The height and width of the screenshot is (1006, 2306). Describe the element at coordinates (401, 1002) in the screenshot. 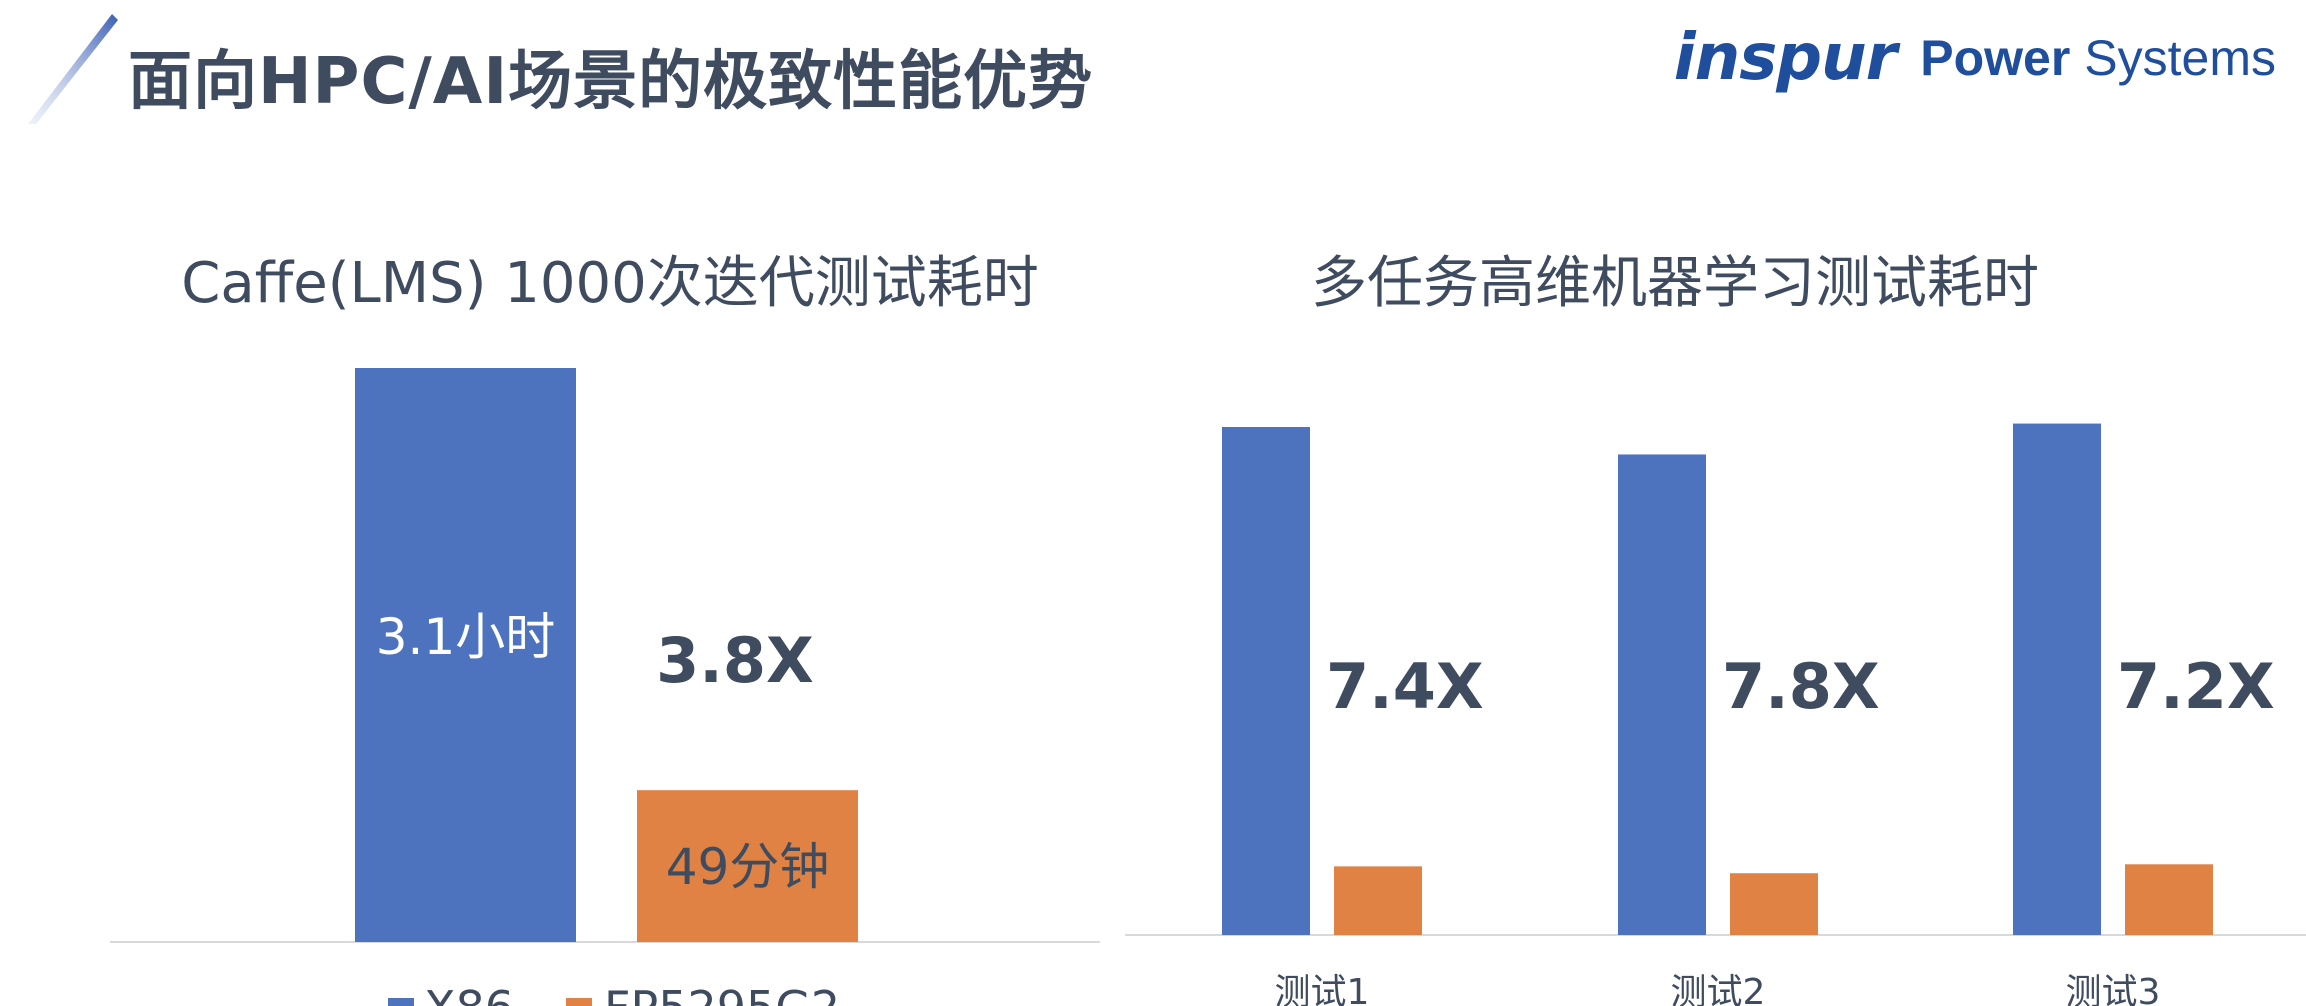

I see `chart1-legend-swatch-x86` at that location.